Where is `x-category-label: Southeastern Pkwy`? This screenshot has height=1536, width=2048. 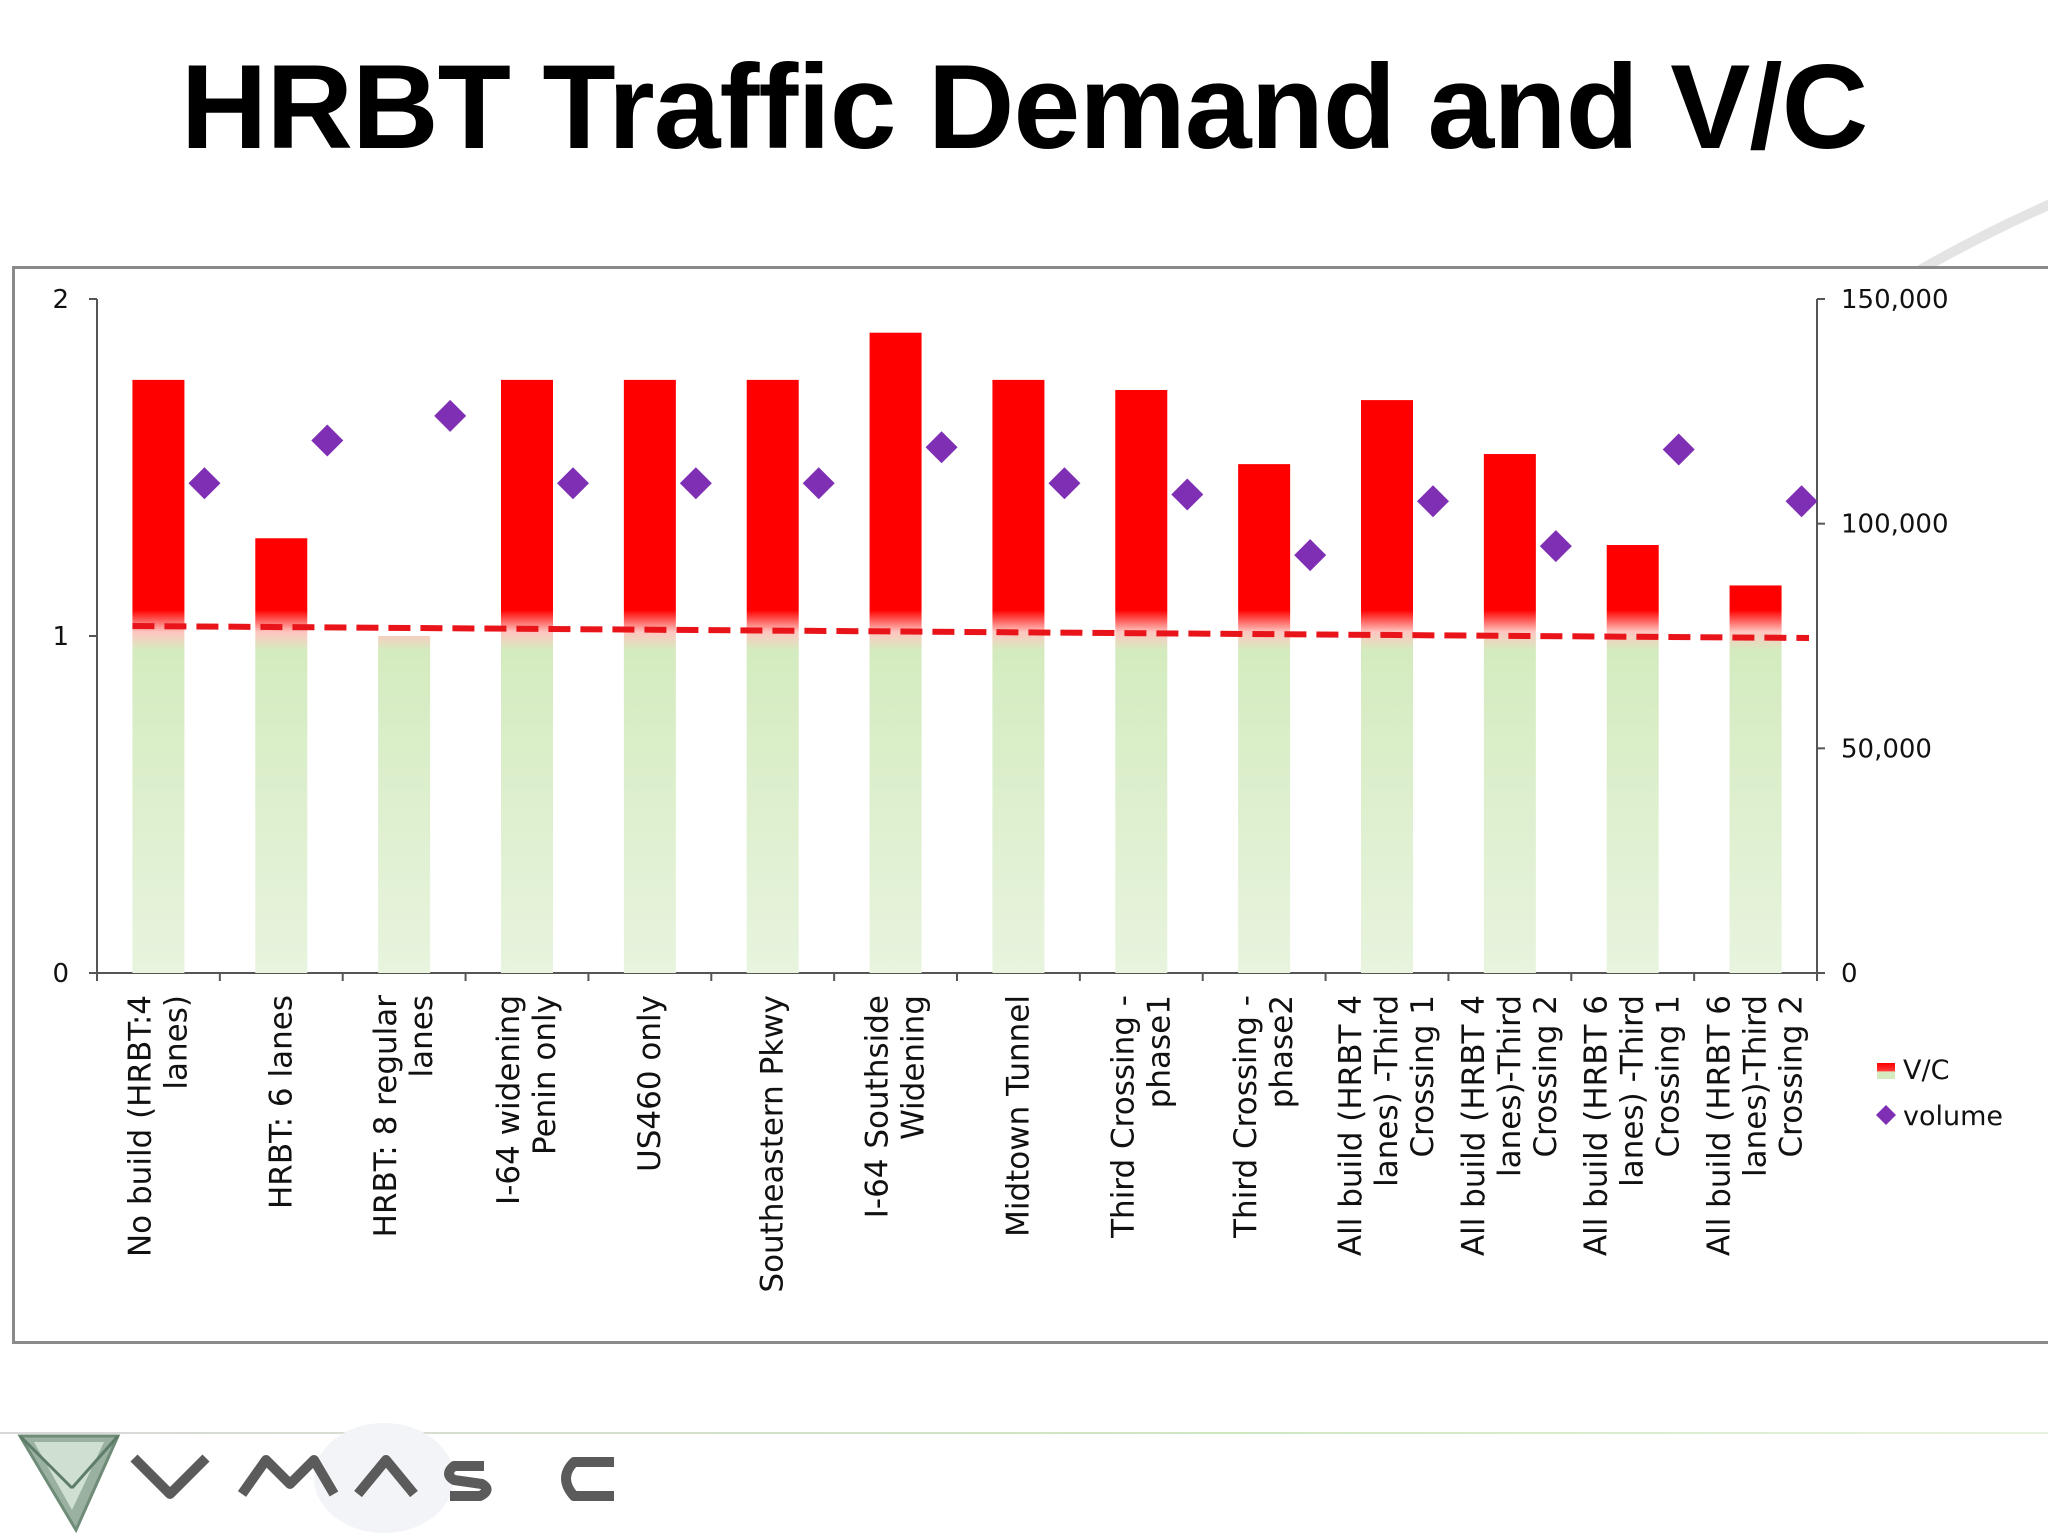 x-category-label: Southeastern Pkwy is located at coordinates (773, 1144).